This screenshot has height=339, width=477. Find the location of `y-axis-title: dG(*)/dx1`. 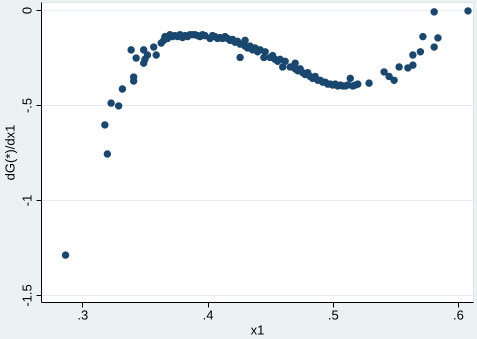

y-axis-title: dG(*)/dx1 is located at coordinates (10, 152).